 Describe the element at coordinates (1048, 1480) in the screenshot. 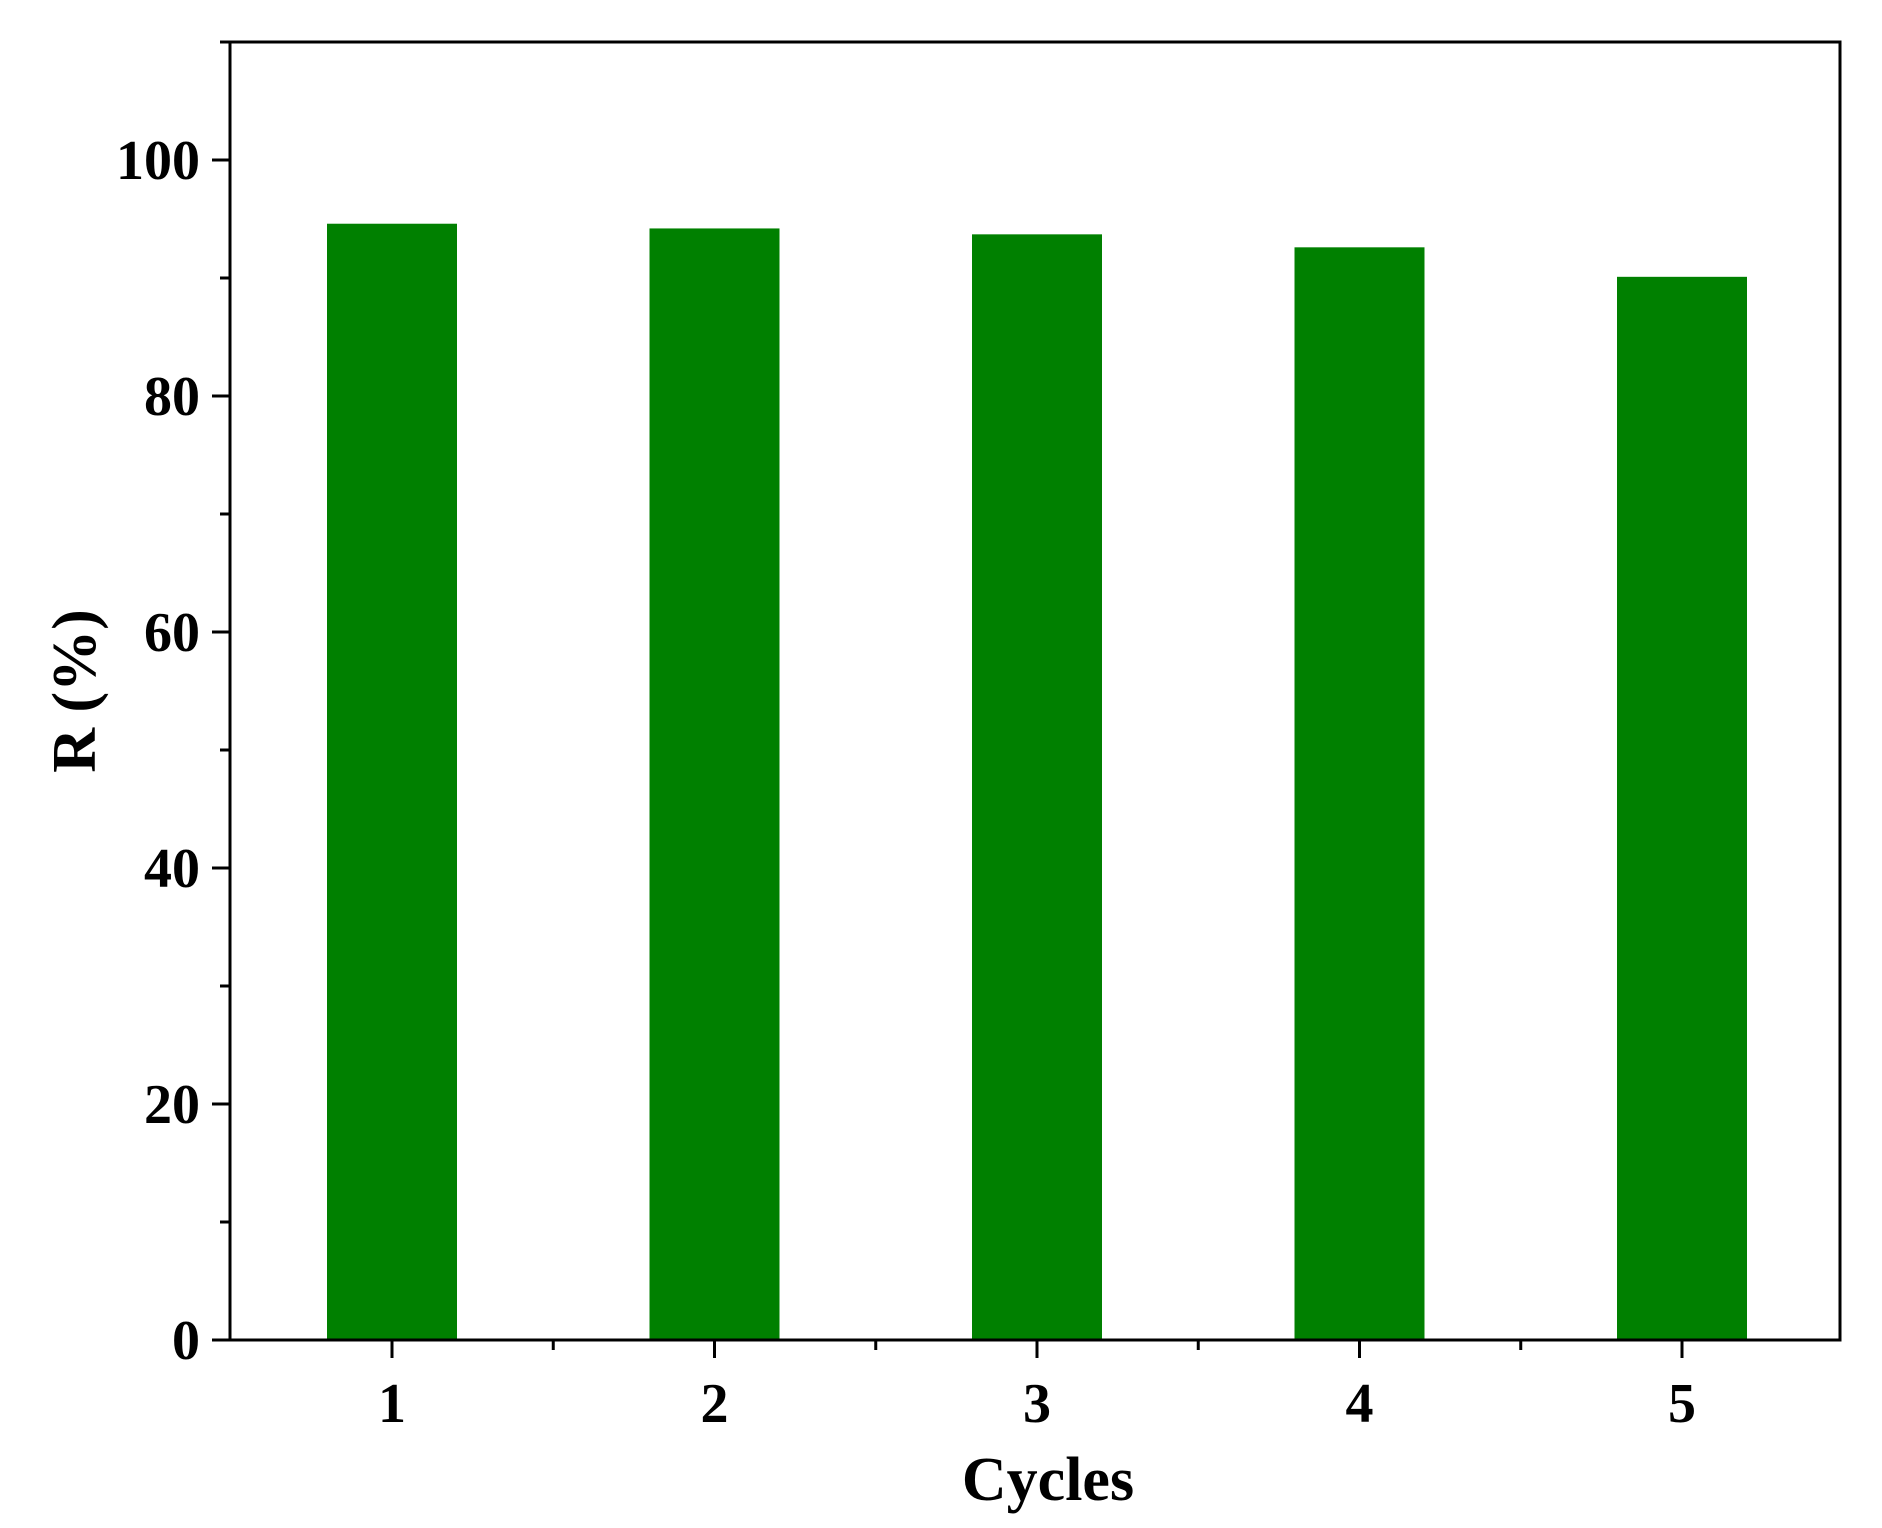

I see `x-axis-title: Cycles` at that location.